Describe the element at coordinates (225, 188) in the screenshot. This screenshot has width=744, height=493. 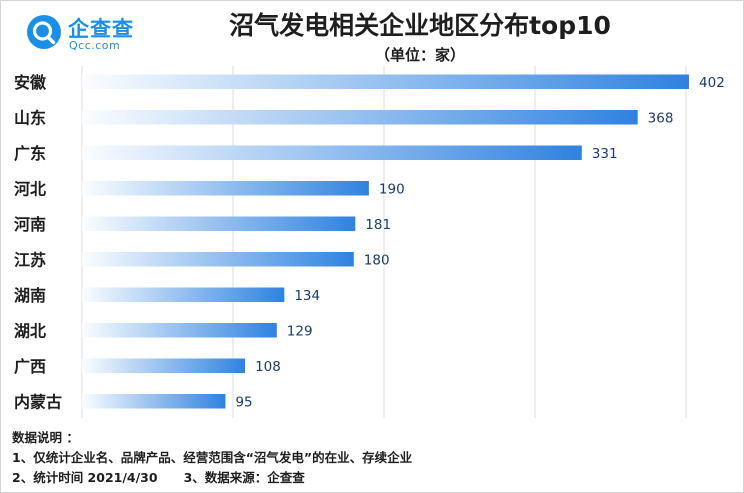
I see `bar-河北` at that location.